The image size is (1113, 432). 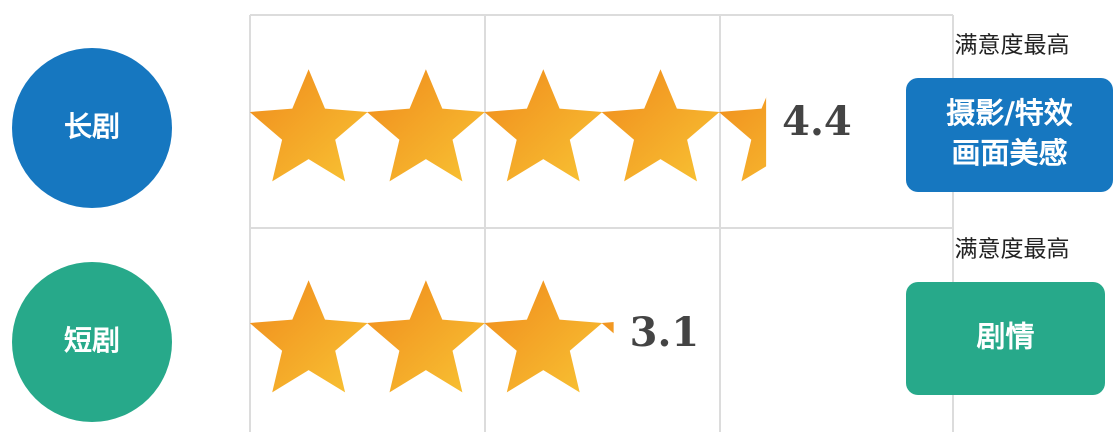 I want to click on highlight-text: 剧情, so click(x=1005, y=337).